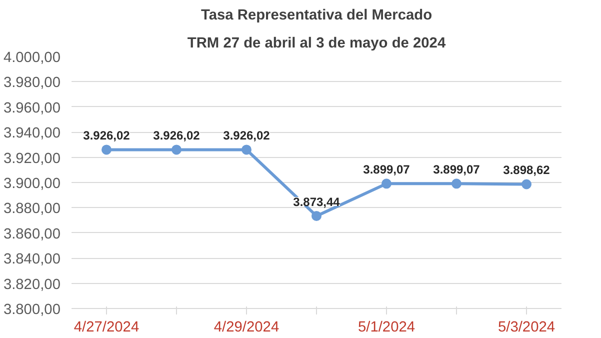  I want to click on y-tick-label: 3.840,00, so click(32, 260).